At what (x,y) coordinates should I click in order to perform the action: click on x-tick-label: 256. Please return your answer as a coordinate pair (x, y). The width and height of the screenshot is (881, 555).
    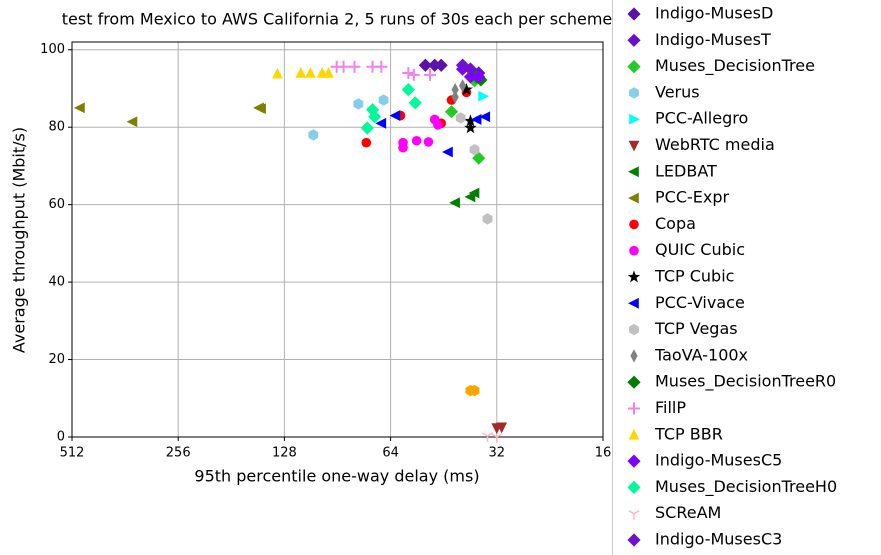
    Looking at the image, I should click on (178, 453).